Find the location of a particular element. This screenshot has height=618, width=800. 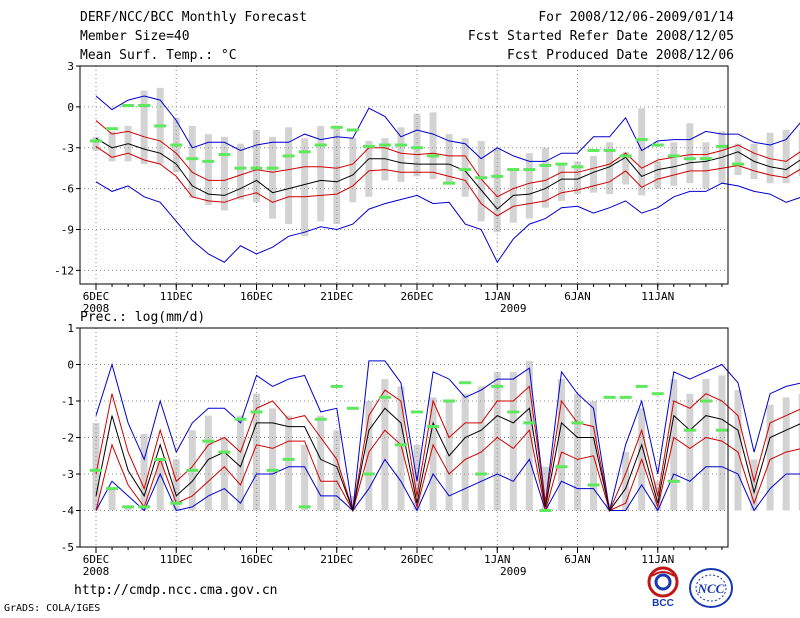

source-url: http://cmdp.ncc.cma.gov.cn is located at coordinates (176, 590).